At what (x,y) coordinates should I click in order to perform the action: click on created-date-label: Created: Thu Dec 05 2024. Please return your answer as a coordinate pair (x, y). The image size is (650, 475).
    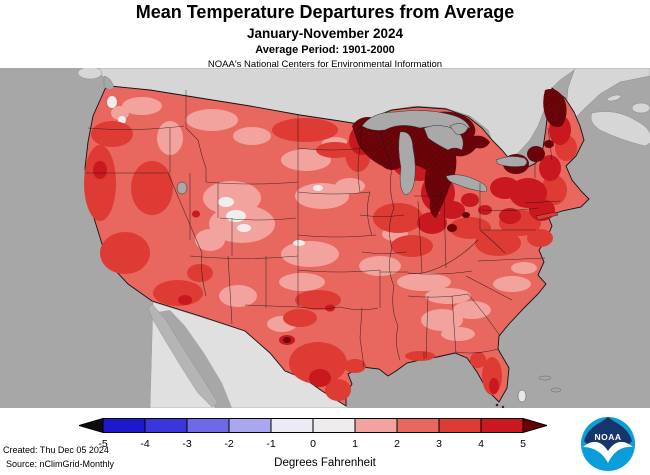
    Looking at the image, I should click on (56, 450).